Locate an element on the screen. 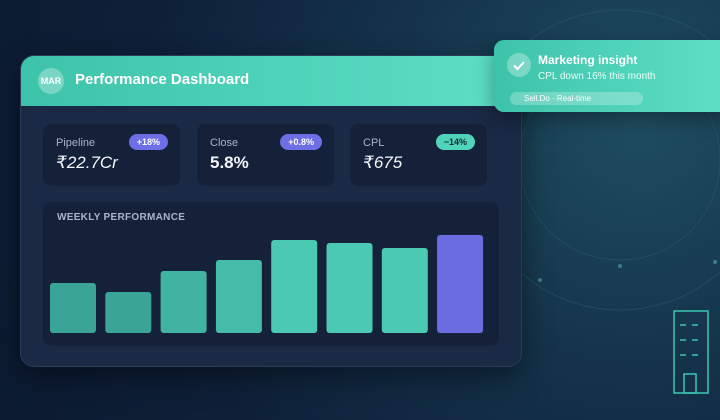 The width and height of the screenshot is (720, 420). kpi-value: ₹675 is located at coordinates (383, 162).